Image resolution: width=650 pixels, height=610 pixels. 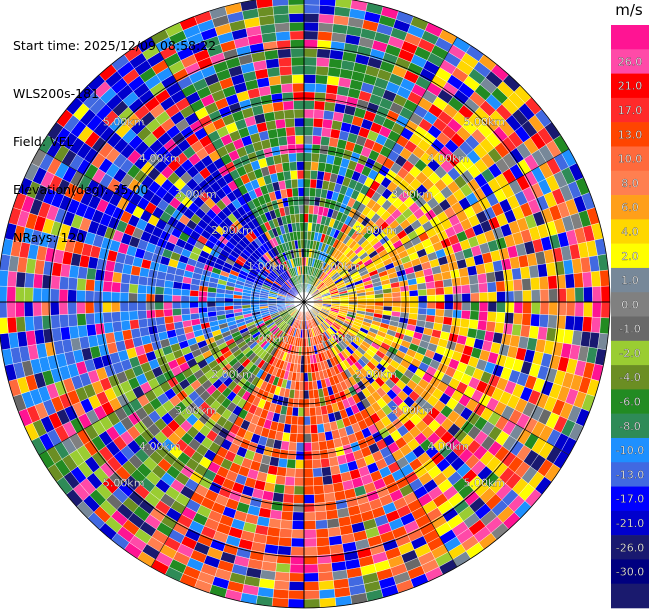 I want to click on colorbar-tick-label: 4.0, so click(x=630, y=231).